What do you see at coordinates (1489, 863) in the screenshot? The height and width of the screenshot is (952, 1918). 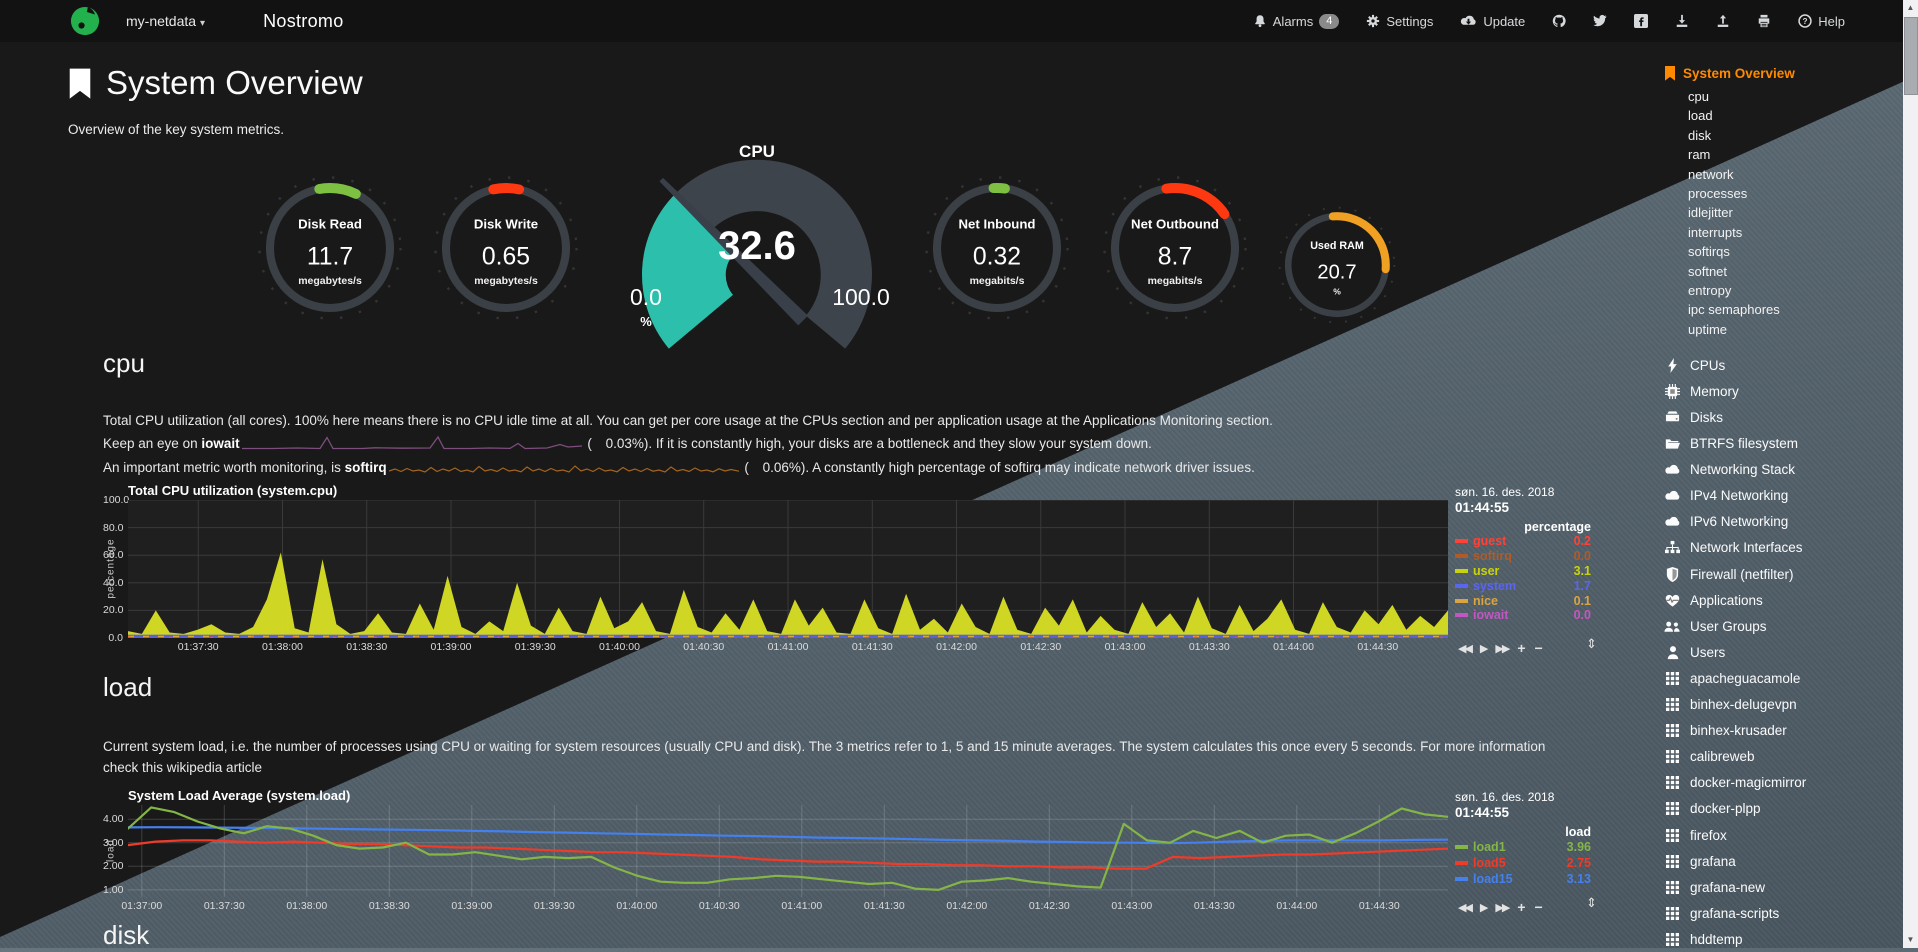 I see `legend-name: load5` at bounding box center [1489, 863].